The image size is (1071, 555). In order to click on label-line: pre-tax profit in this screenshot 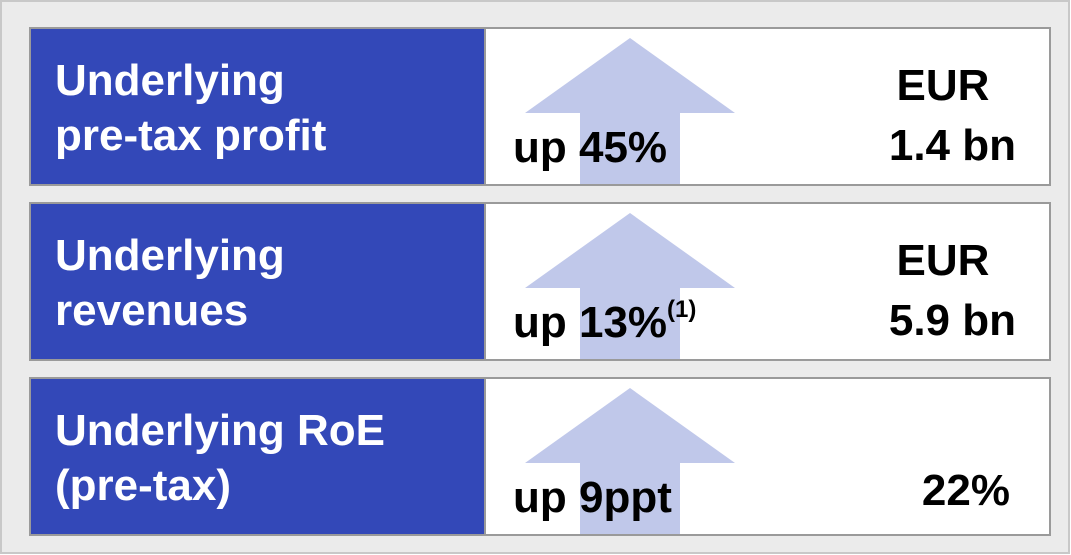, I will do `click(191, 135)`.